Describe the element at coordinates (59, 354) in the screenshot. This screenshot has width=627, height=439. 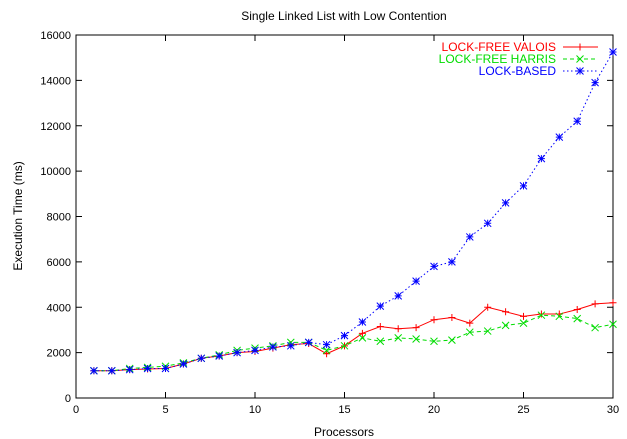
I see `y-tick-label: 2000` at that location.